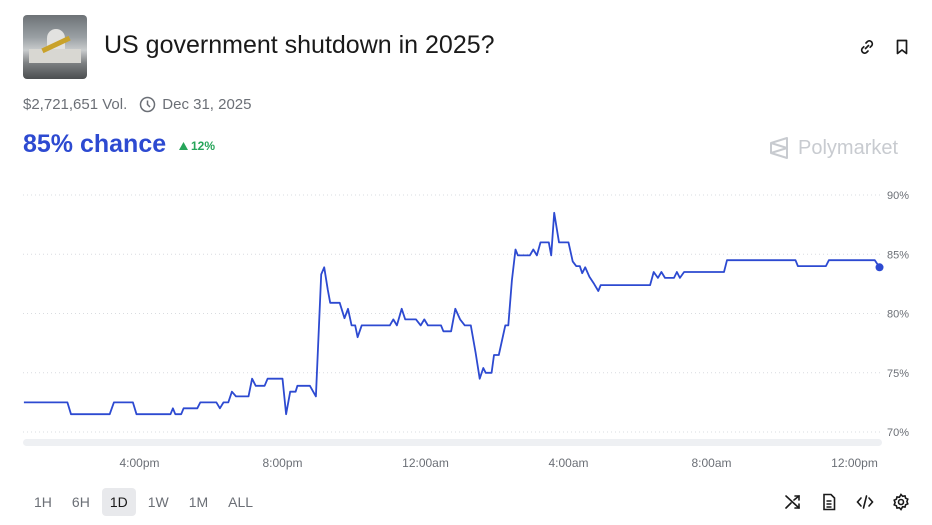 The width and height of the screenshot is (932, 525). What do you see at coordinates (137, 104) in the screenshot?
I see `market-meta: $2,721,651 Vol. Dec 31, 2025` at bounding box center [137, 104].